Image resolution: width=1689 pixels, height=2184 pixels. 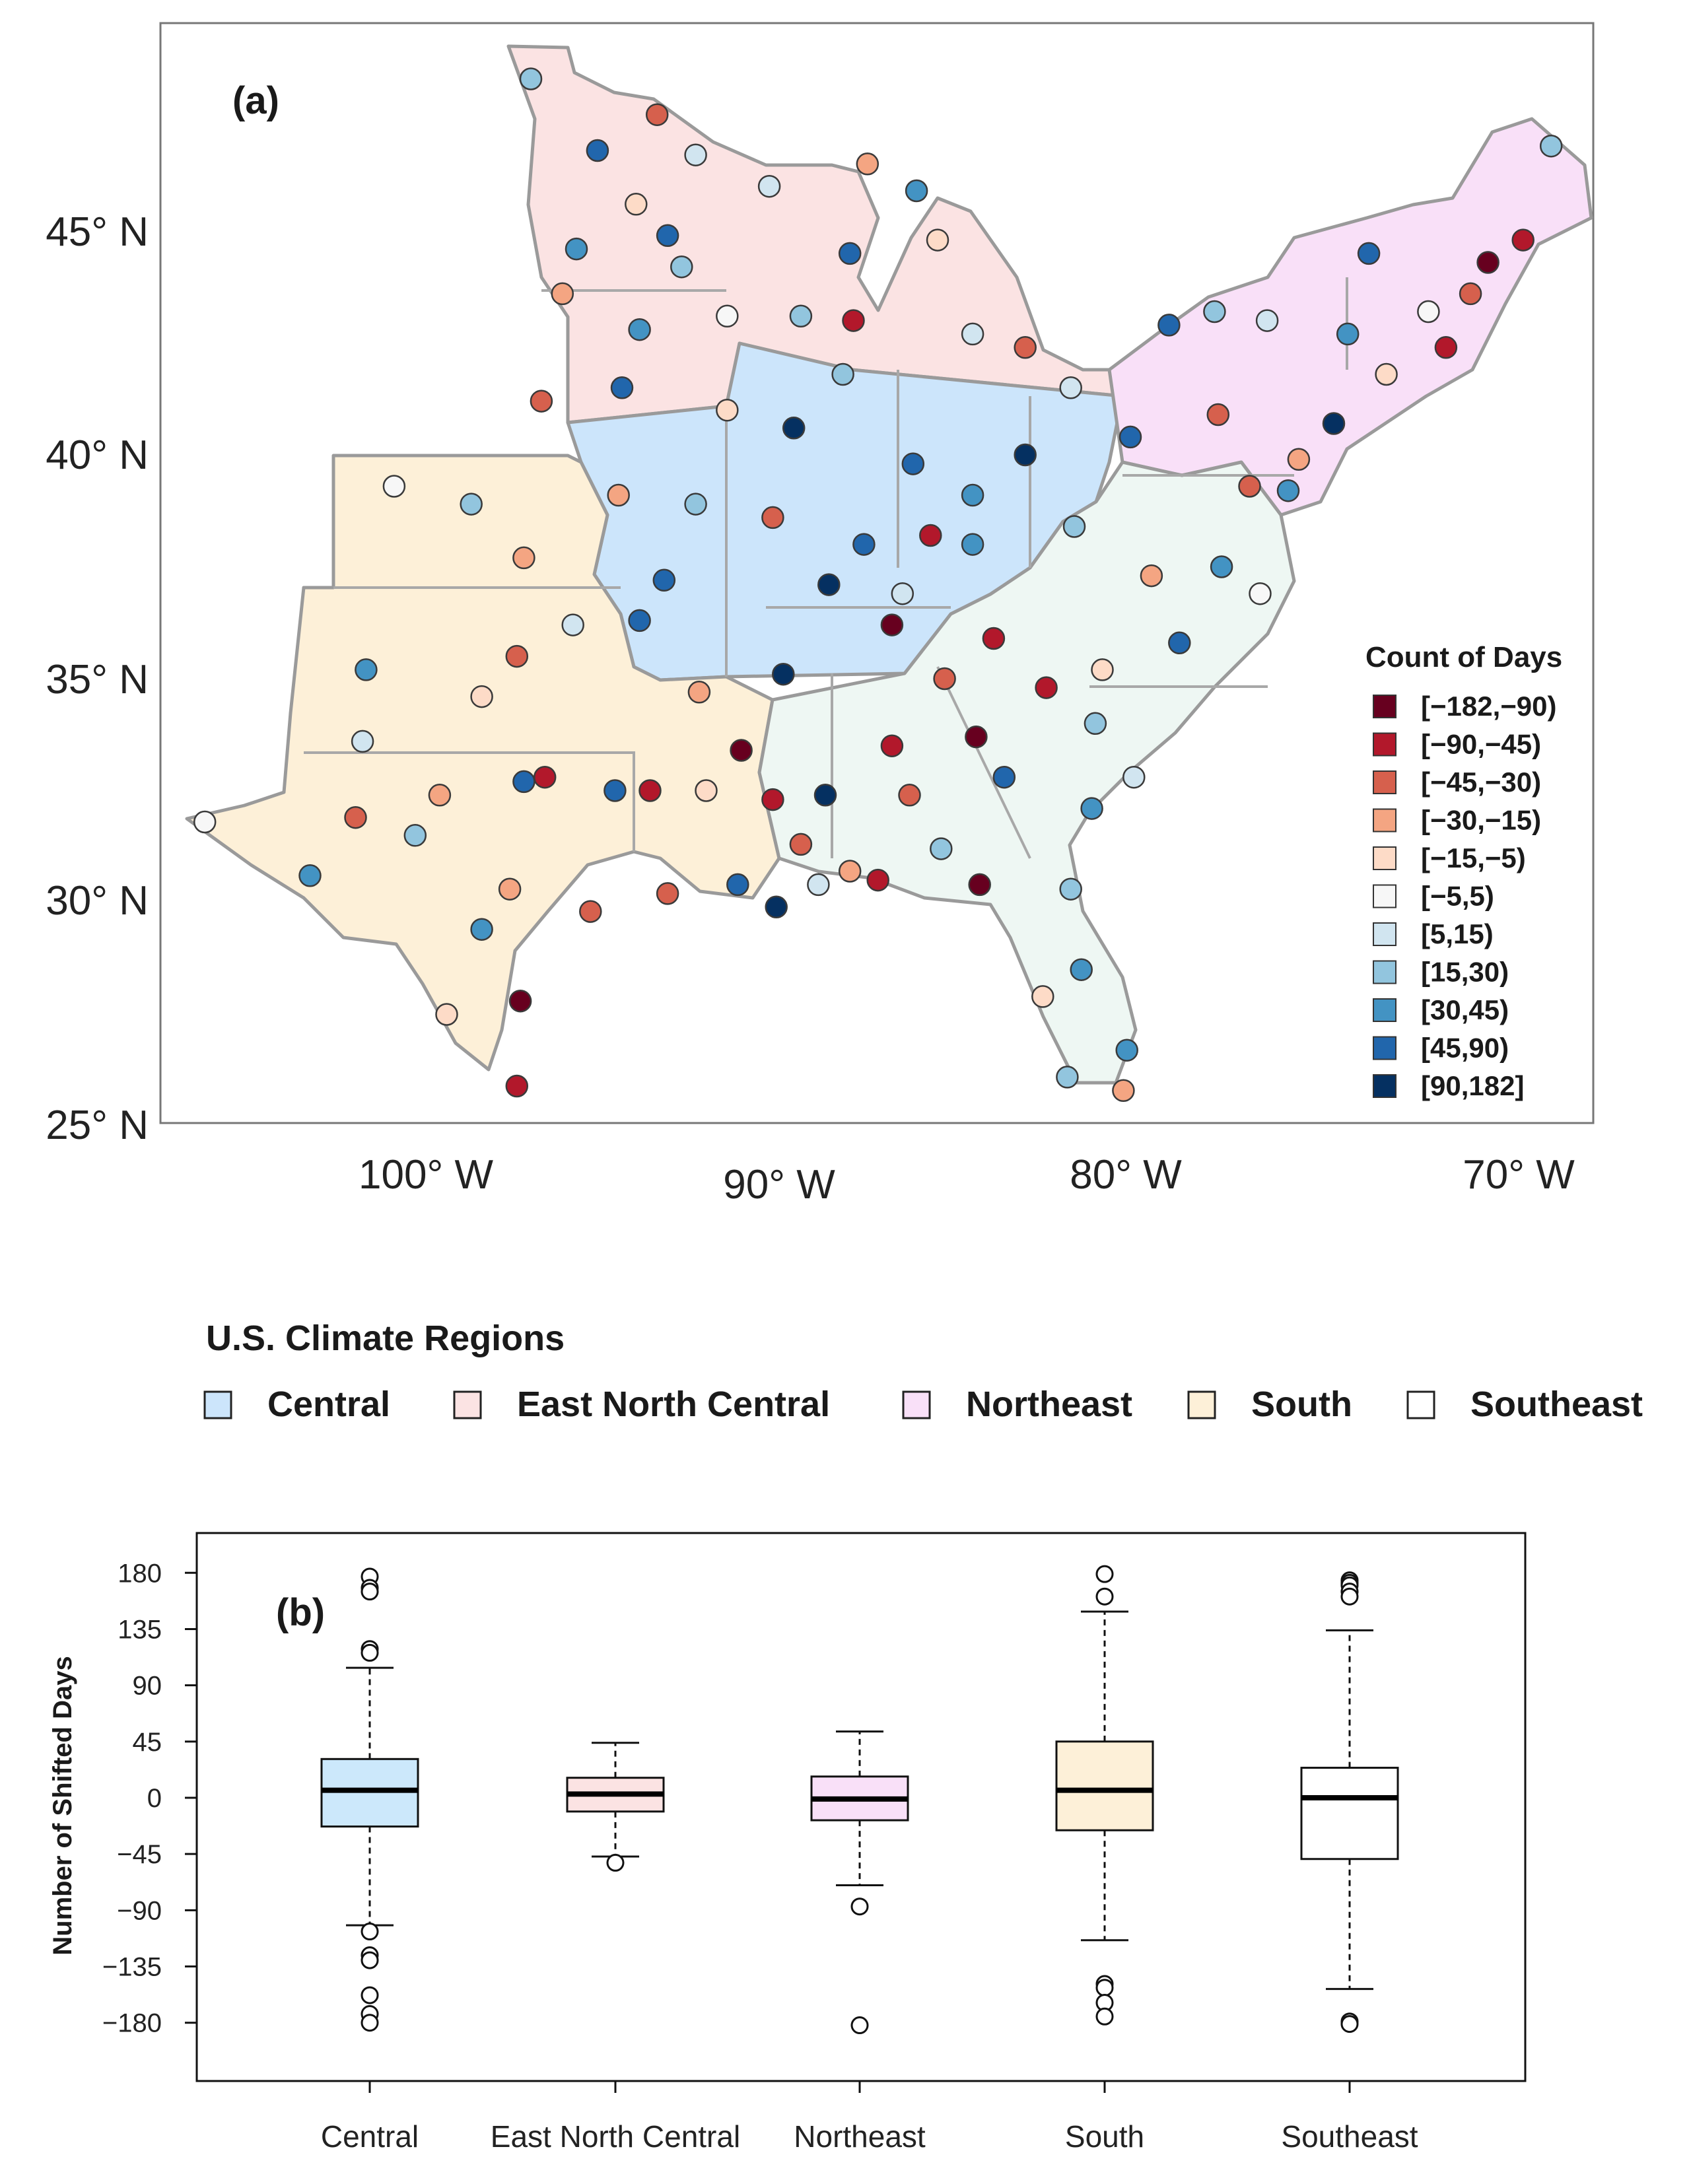 What do you see at coordinates (1465, 972) in the screenshot?
I see `days-legend-label: [15,30)` at bounding box center [1465, 972].